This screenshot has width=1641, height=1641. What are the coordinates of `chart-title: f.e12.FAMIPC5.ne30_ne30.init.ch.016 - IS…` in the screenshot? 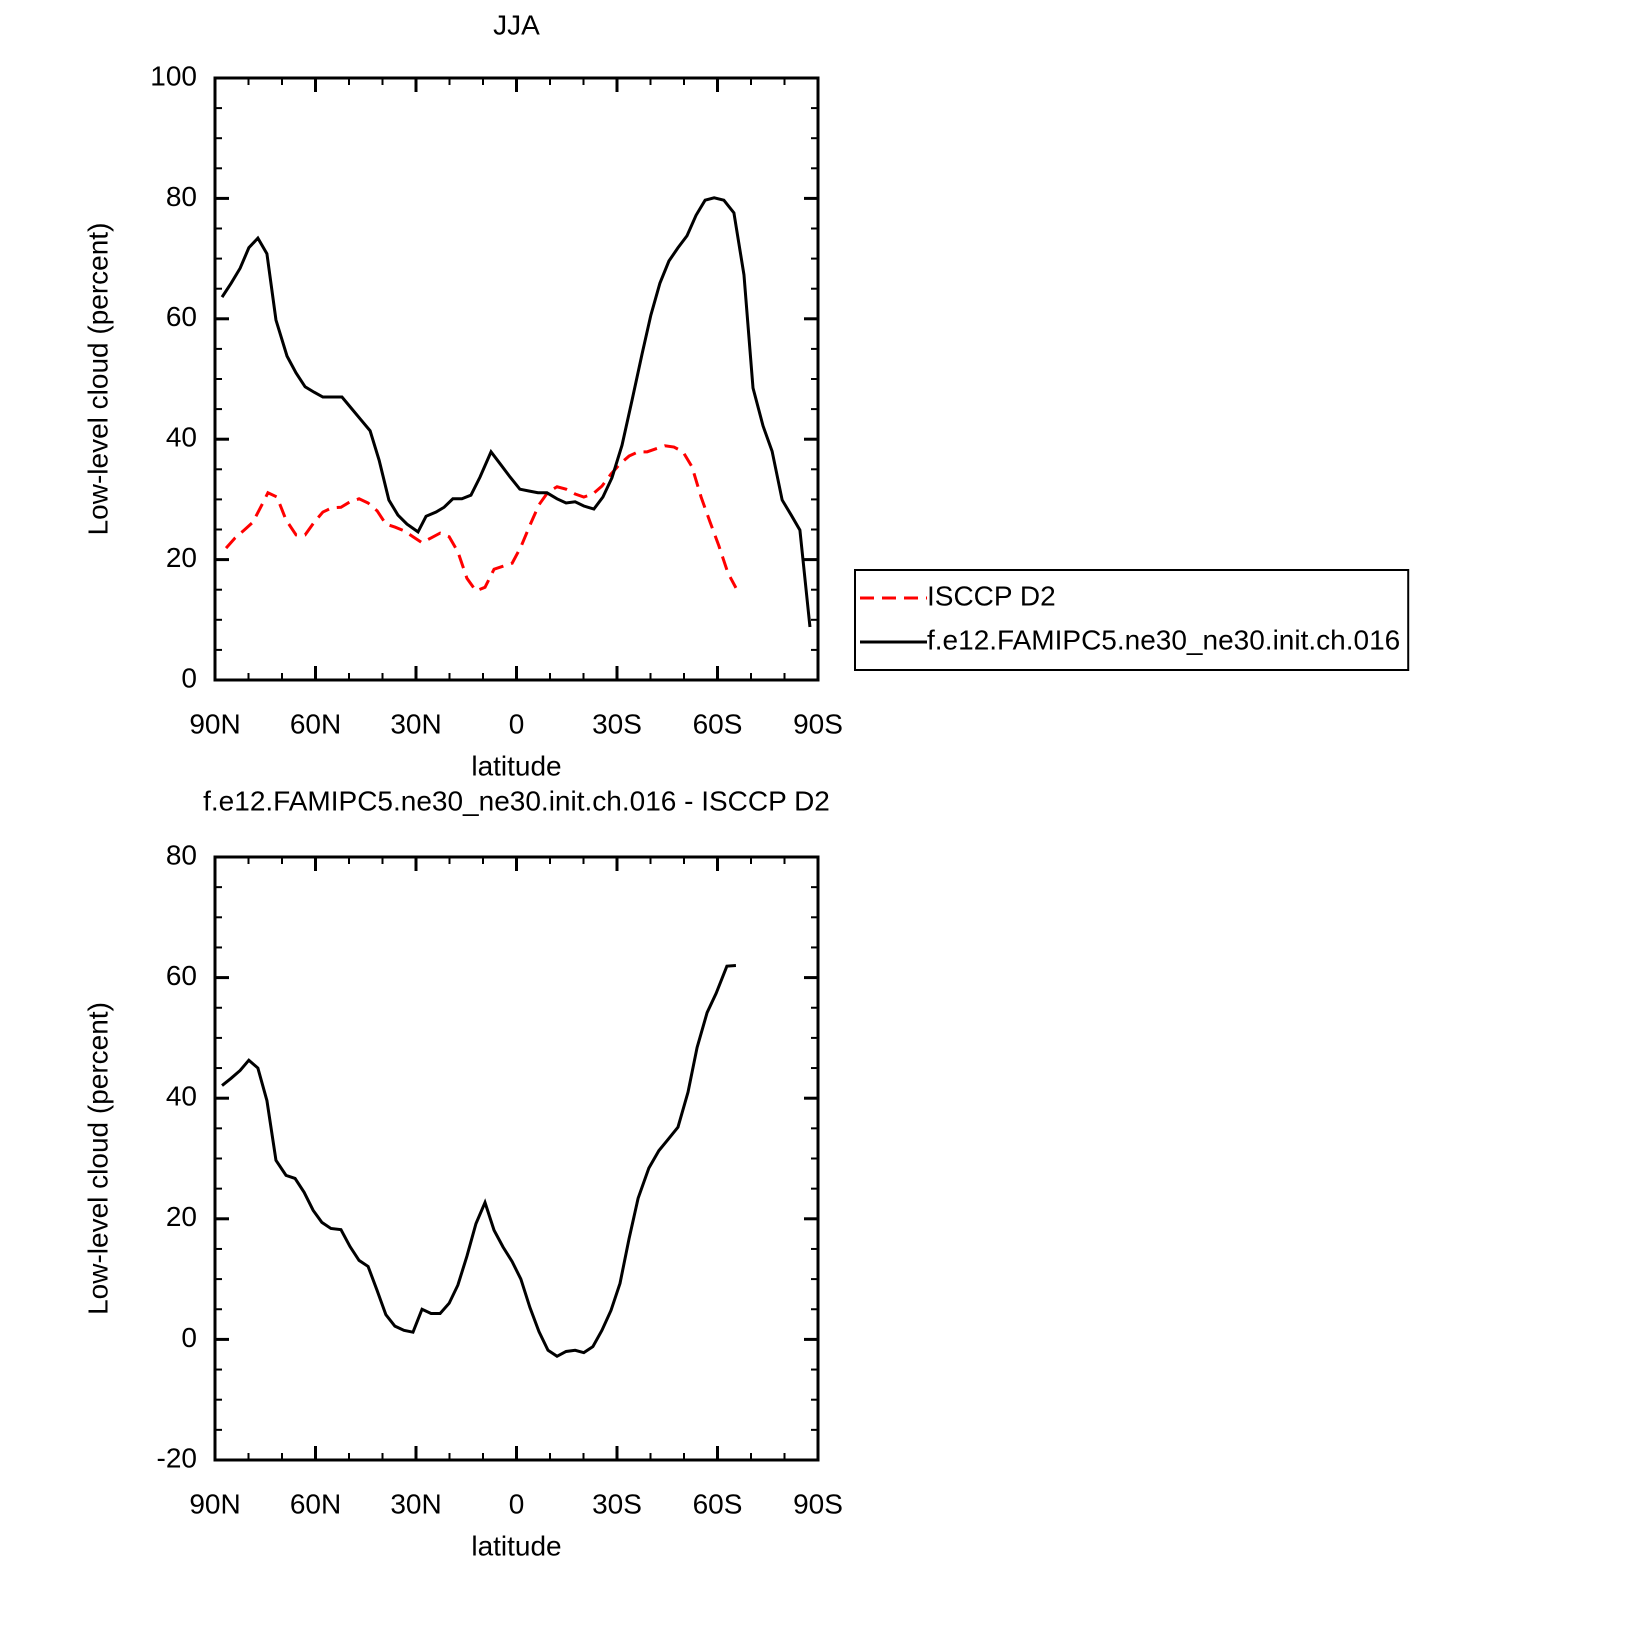 It's located at (516, 800).